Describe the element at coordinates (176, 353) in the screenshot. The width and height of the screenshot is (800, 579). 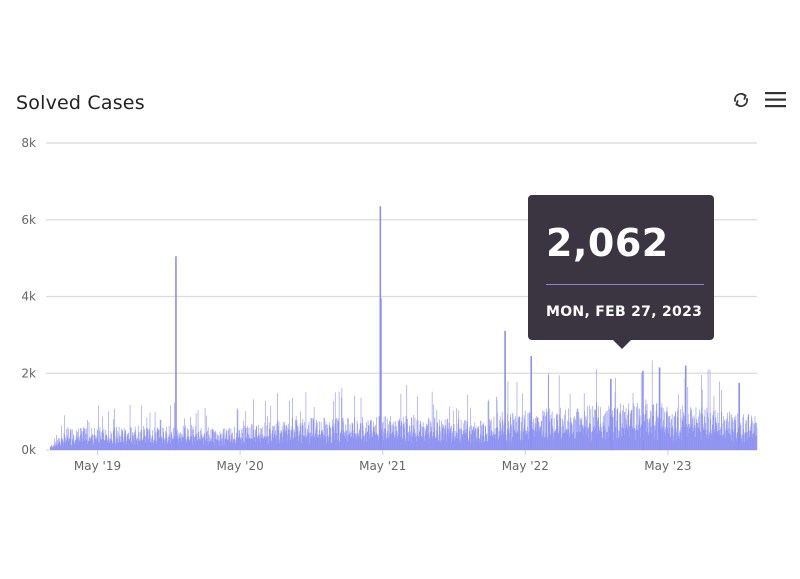
I see `spike-bar` at that location.